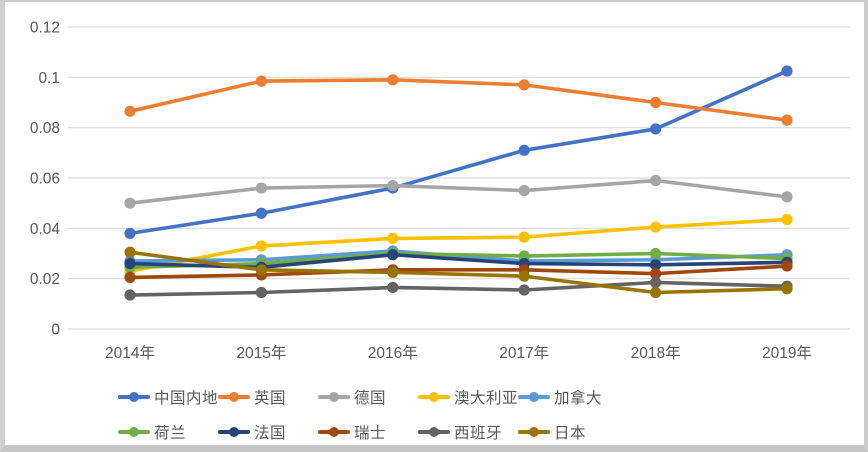 This screenshot has width=868, height=452. Describe the element at coordinates (55, 330) in the screenshot. I see `y-tick-label: 0` at that location.